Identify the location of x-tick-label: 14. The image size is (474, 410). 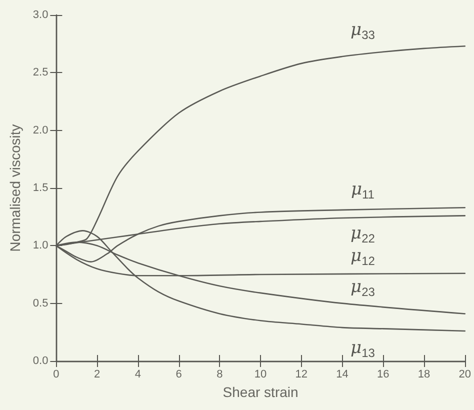
(342, 374).